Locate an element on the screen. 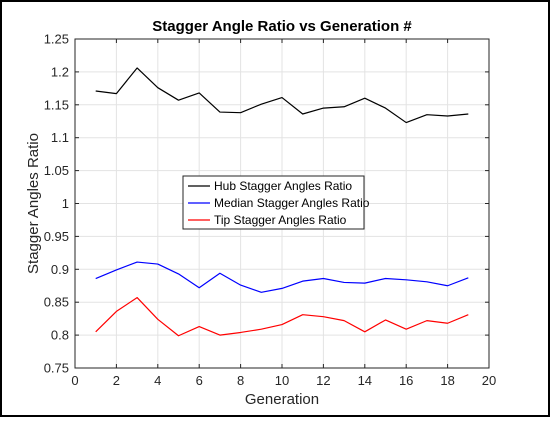  x-tick-label: 12 is located at coordinates (323, 380).